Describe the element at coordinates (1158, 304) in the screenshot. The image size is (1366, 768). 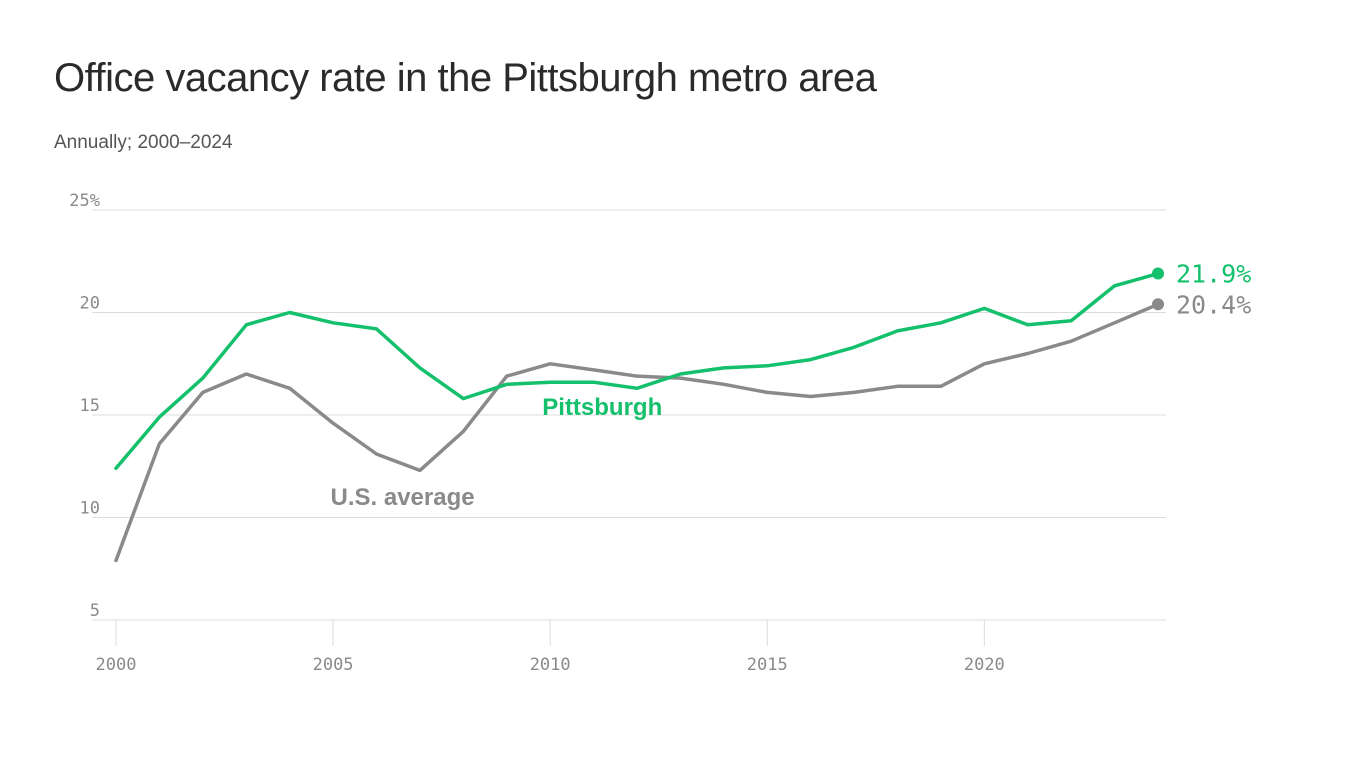
I see `end-point-us-average` at that location.